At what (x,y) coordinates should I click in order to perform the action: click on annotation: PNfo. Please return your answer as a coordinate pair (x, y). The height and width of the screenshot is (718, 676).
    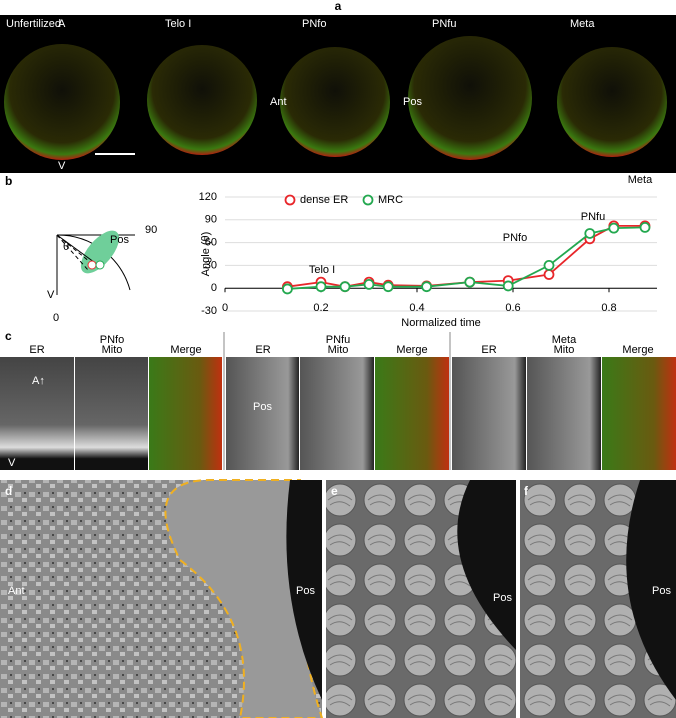
    Looking at the image, I should click on (515, 238).